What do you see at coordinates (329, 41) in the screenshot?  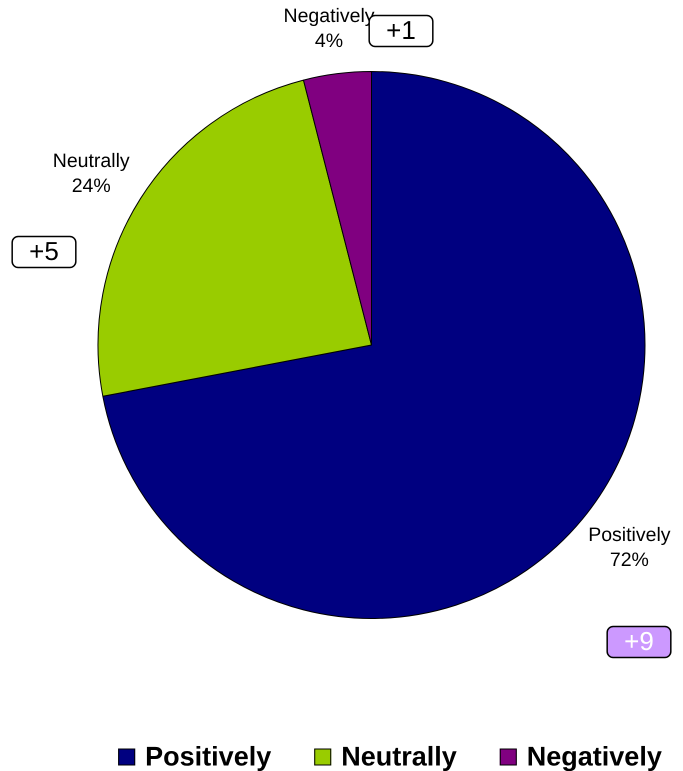 I see `data-label: 4%` at bounding box center [329, 41].